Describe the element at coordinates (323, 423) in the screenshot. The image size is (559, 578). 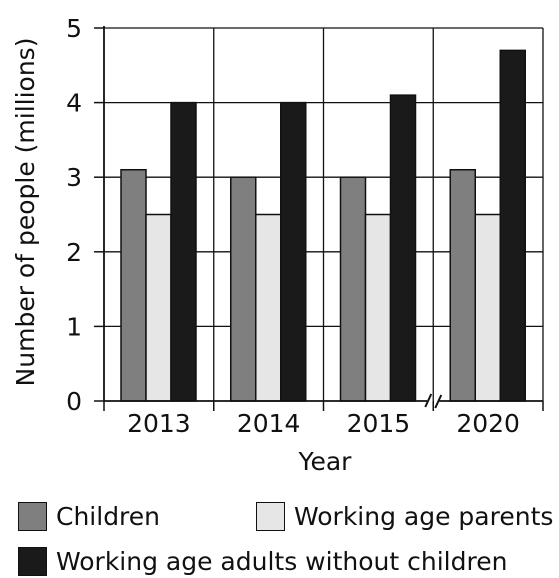
I see `x-tick-labels: 2013 2014 2015 2020` at that location.